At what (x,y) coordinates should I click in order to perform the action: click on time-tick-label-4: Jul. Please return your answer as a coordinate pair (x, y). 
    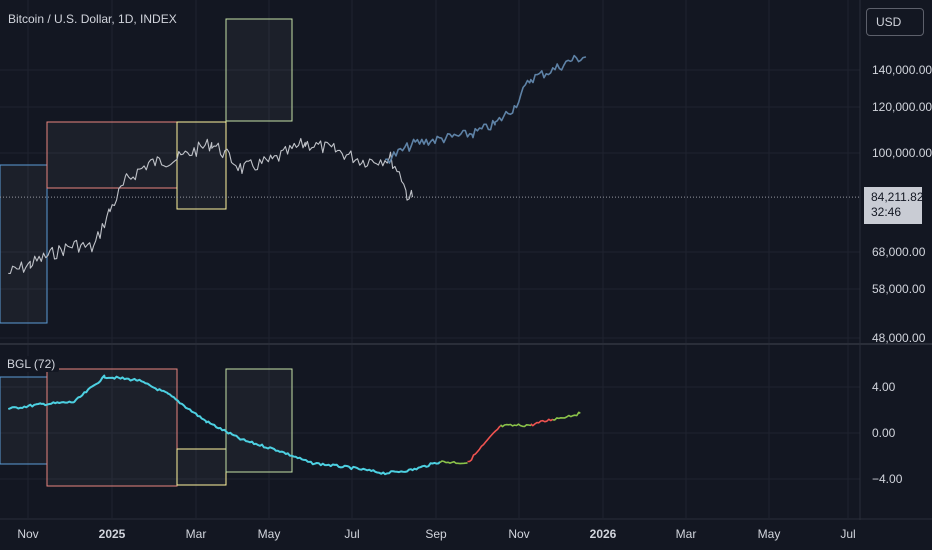
    Looking at the image, I should click on (351, 534).